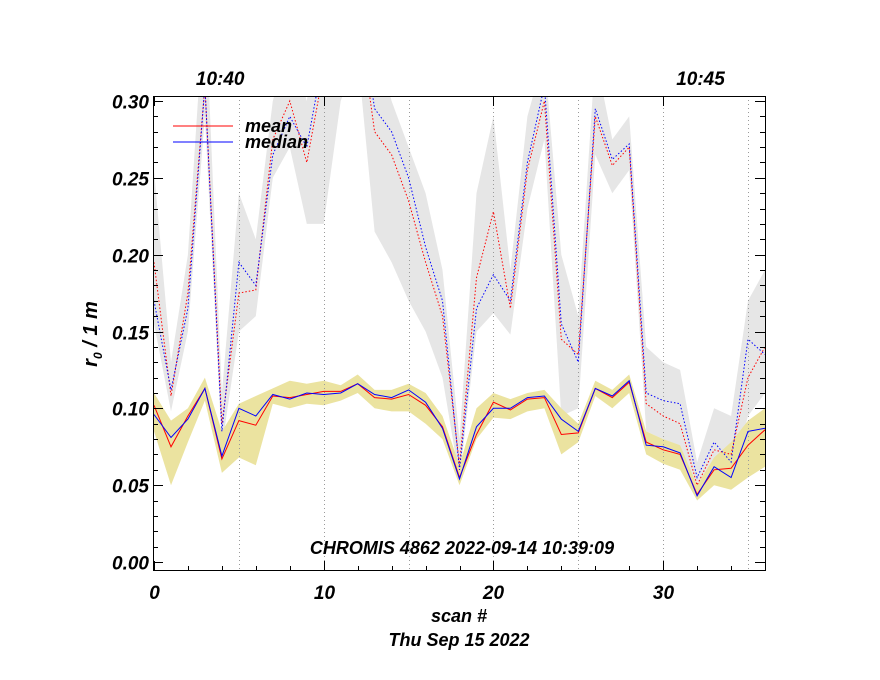  Describe the element at coordinates (240, 134) in the screenshot. I see `legend: mean median` at that location.